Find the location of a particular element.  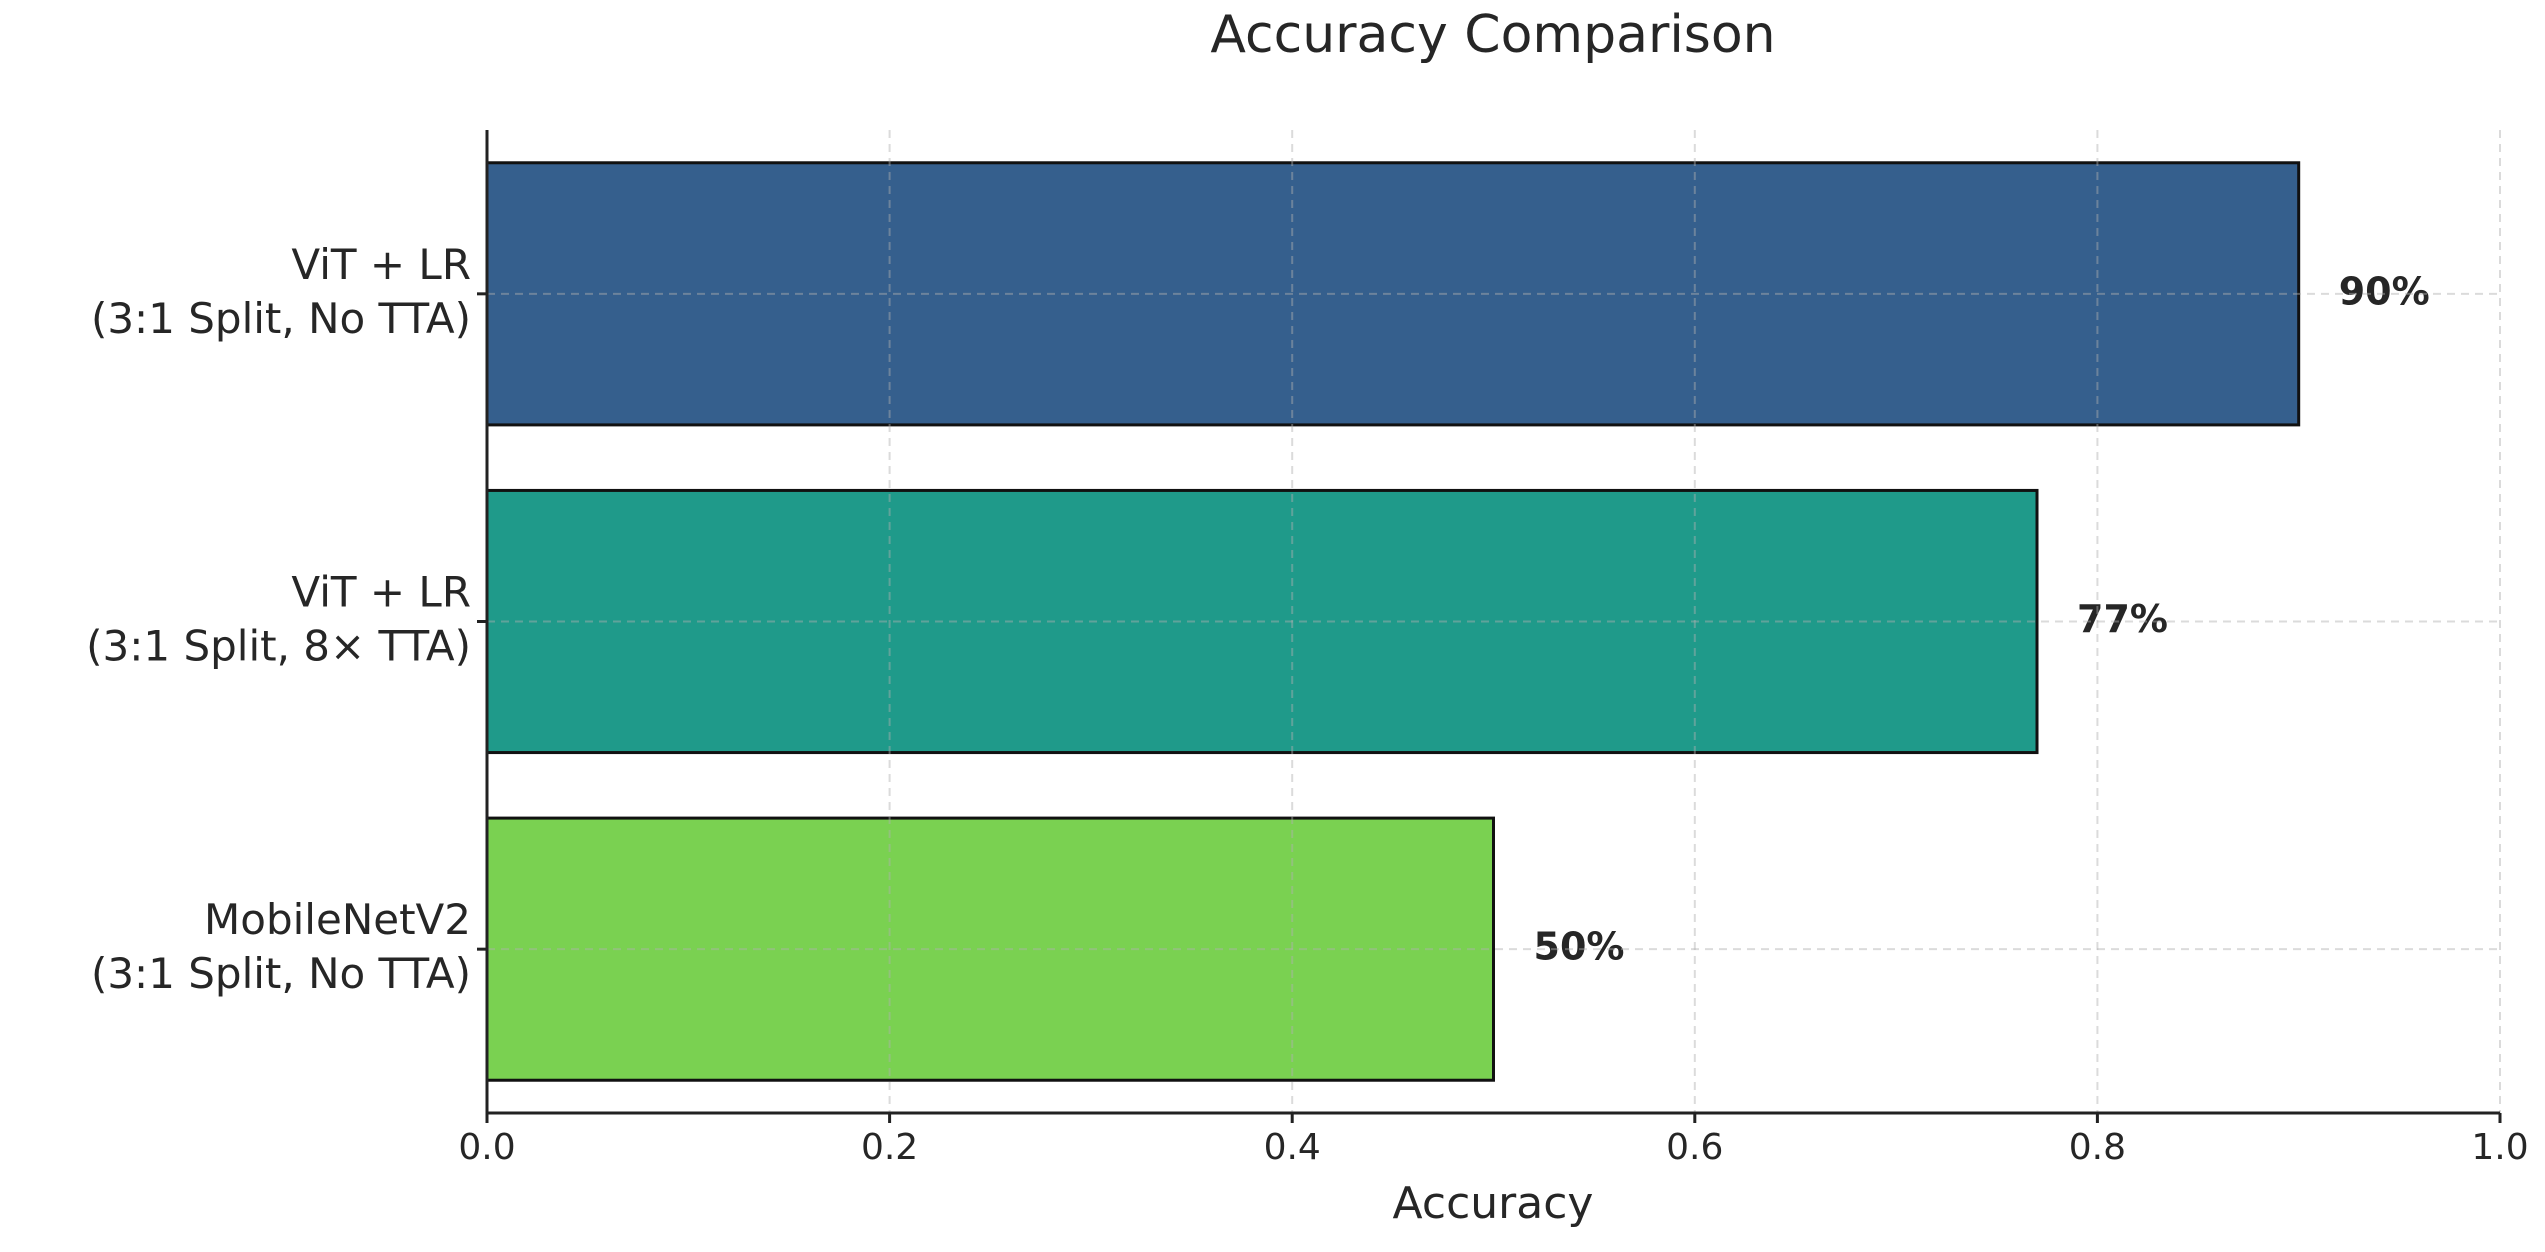

x-axis-label: Accuracy is located at coordinates (1493, 1203).